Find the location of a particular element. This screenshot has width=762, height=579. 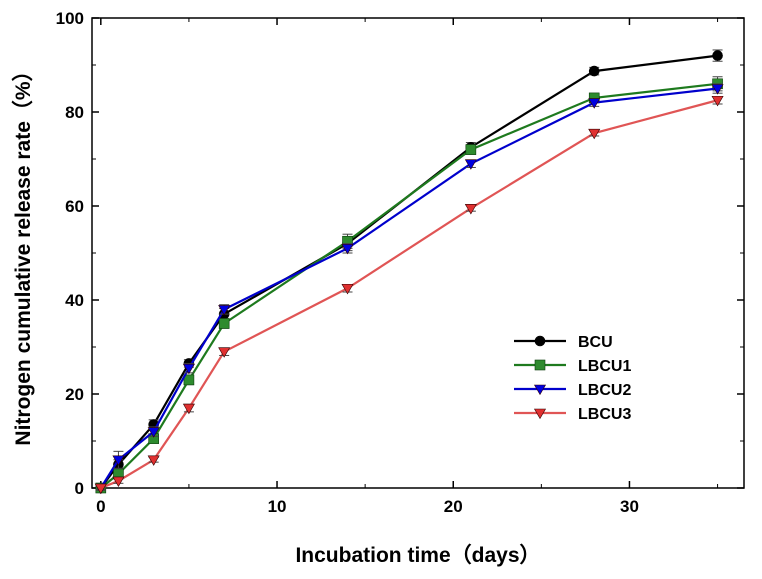

x-axis-title: Incubation time（days） is located at coordinates (417, 555).